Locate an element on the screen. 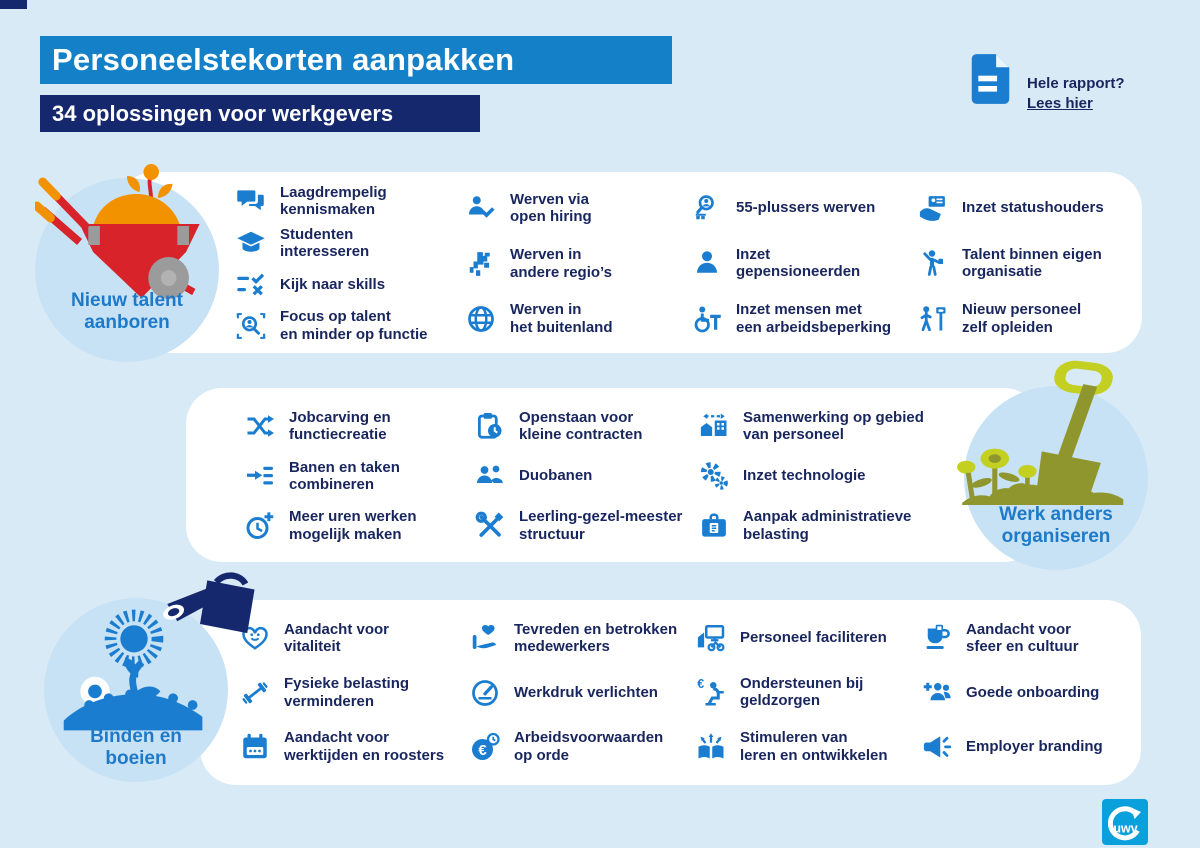 This screenshot has height=848, width=1200. clock-plus-icon is located at coordinates (260, 526).